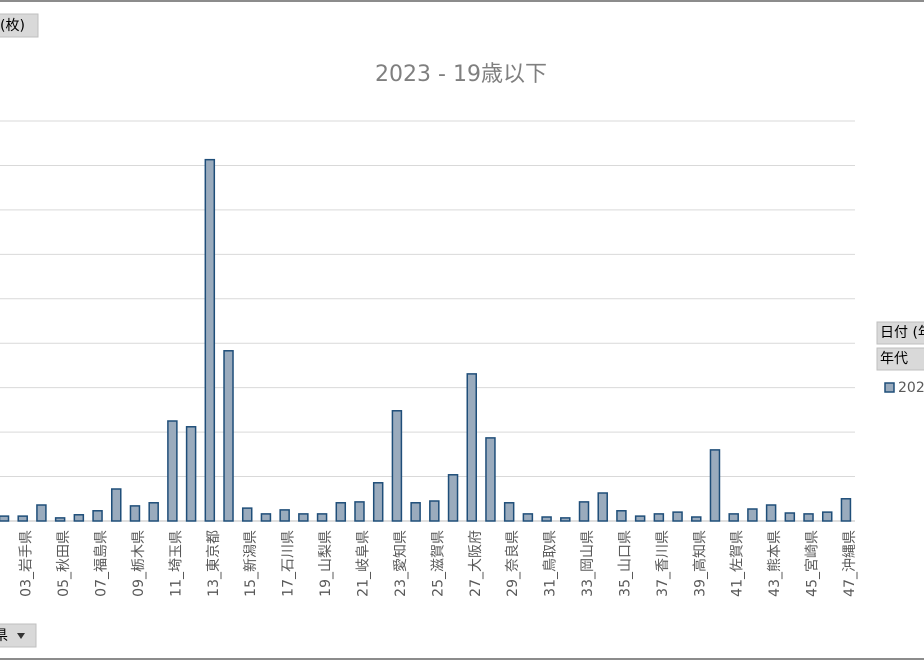  What do you see at coordinates (850, 563) in the screenshot?
I see `x-tick-label: 47_沖縄県` at bounding box center [850, 563].